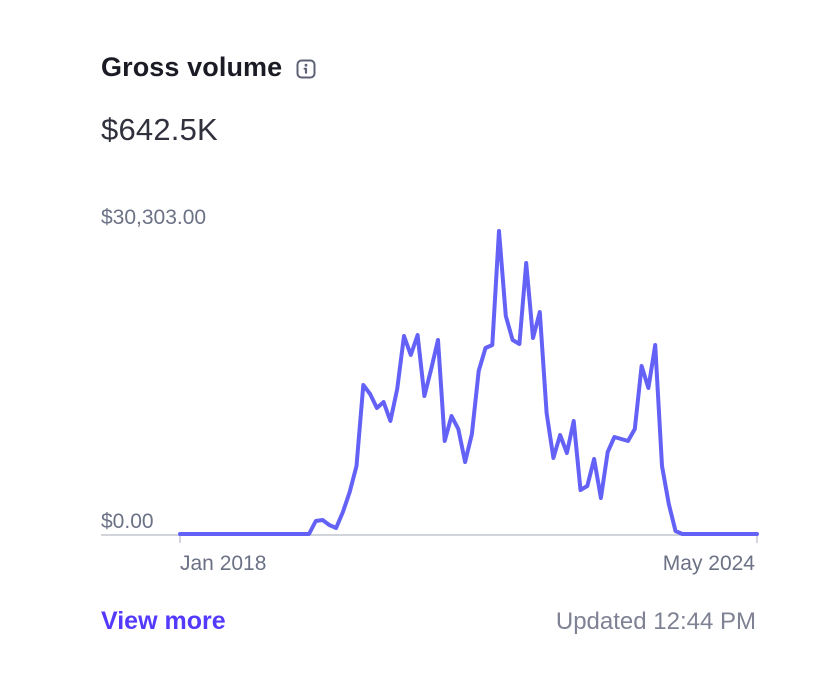  What do you see at coordinates (655, 621) in the screenshot?
I see `updated-timestamp: Updated 12:44 PM` at bounding box center [655, 621].